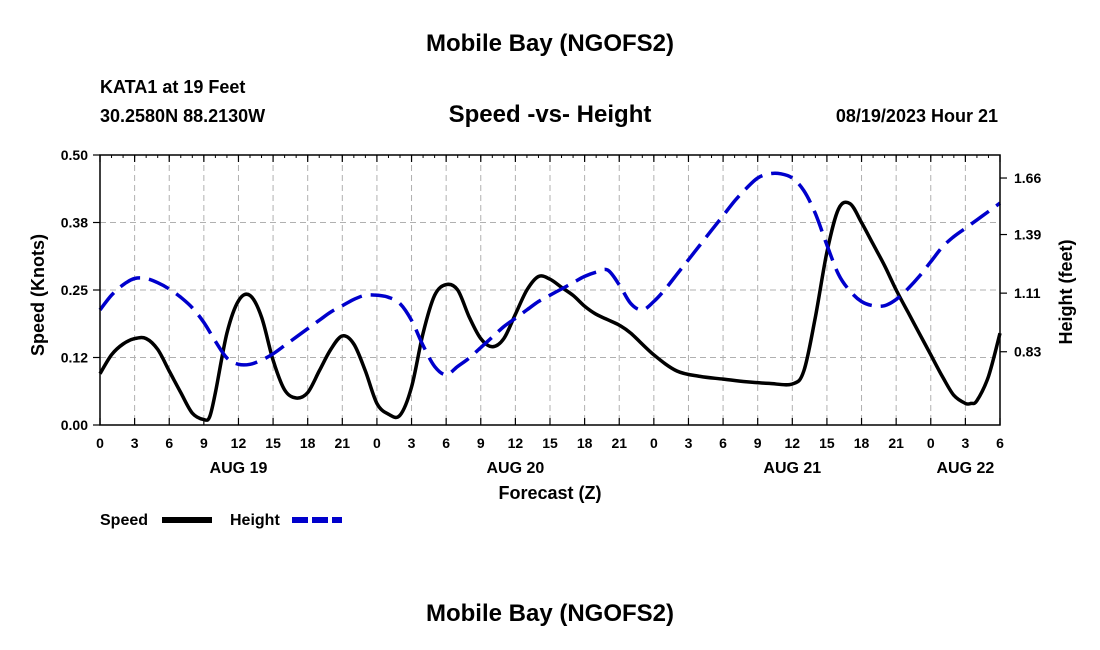 The height and width of the screenshot is (650, 1100). I want to click on legend-label-speed: Speed, so click(124, 520).